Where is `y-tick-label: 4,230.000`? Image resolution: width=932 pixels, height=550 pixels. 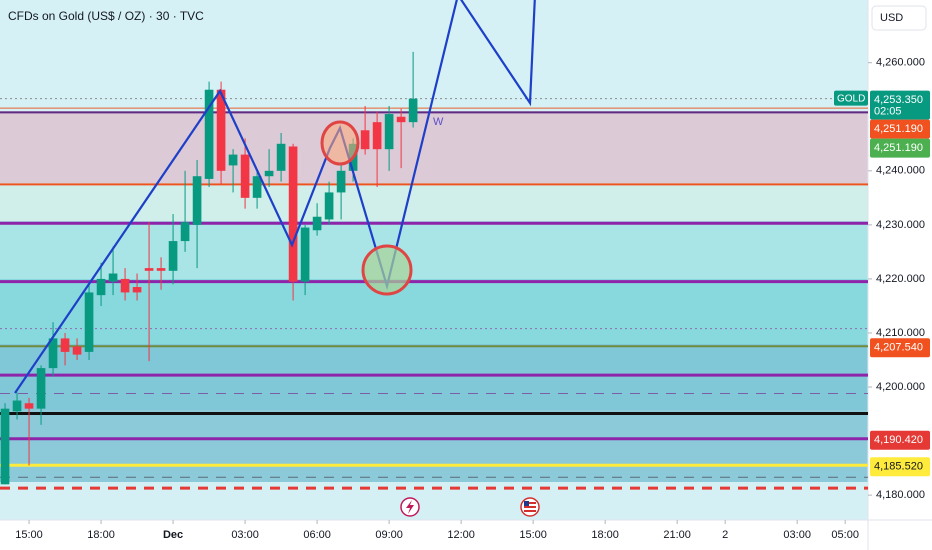 y-tick-label: 4,230.000 is located at coordinates (900, 225).